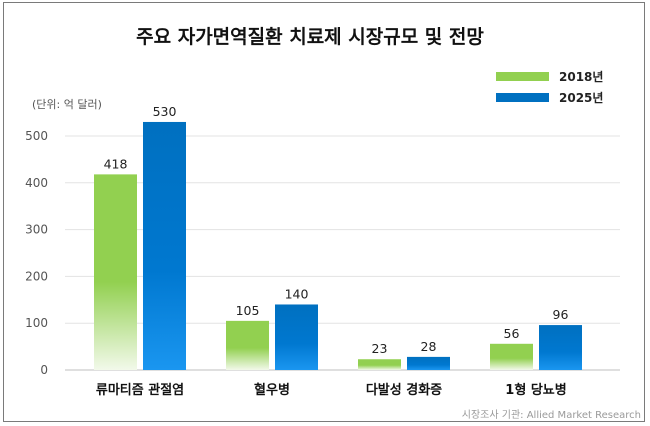  What do you see at coordinates (67, 104) in the screenshot?
I see `unit-label: (단위: 억 달러)` at bounding box center [67, 104].